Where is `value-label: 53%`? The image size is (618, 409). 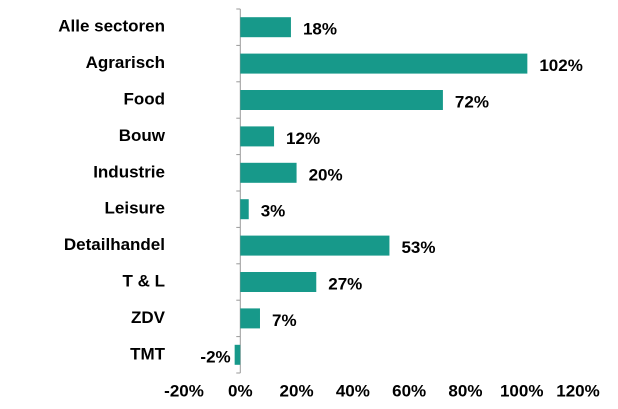 value-label: 53% is located at coordinates (418, 247).